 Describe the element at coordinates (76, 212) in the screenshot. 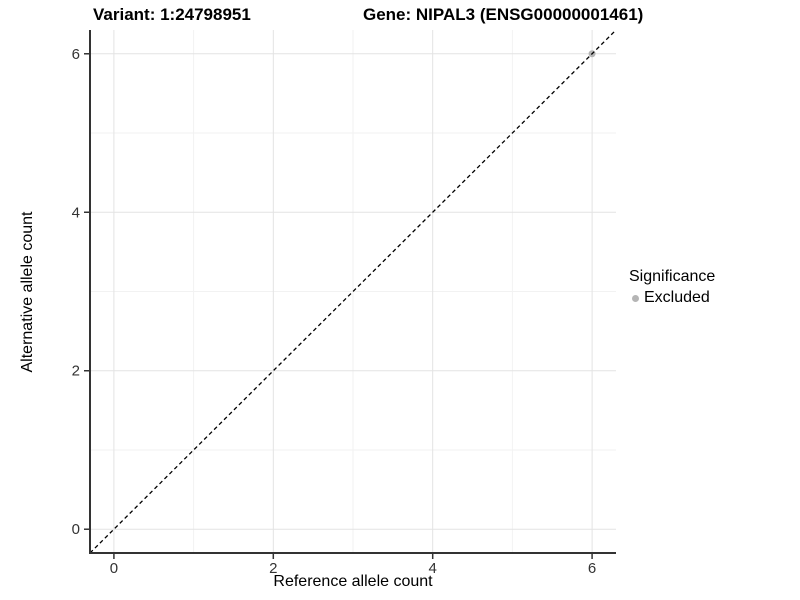

I see `y-tick-label: 4` at that location.